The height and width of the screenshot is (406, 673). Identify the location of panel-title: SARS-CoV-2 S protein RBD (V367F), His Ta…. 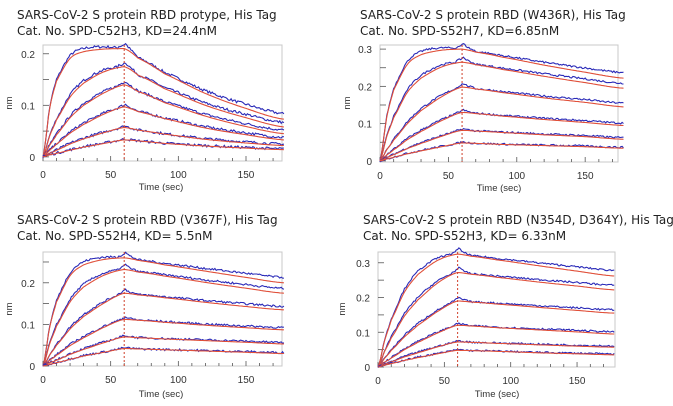
(147, 220).